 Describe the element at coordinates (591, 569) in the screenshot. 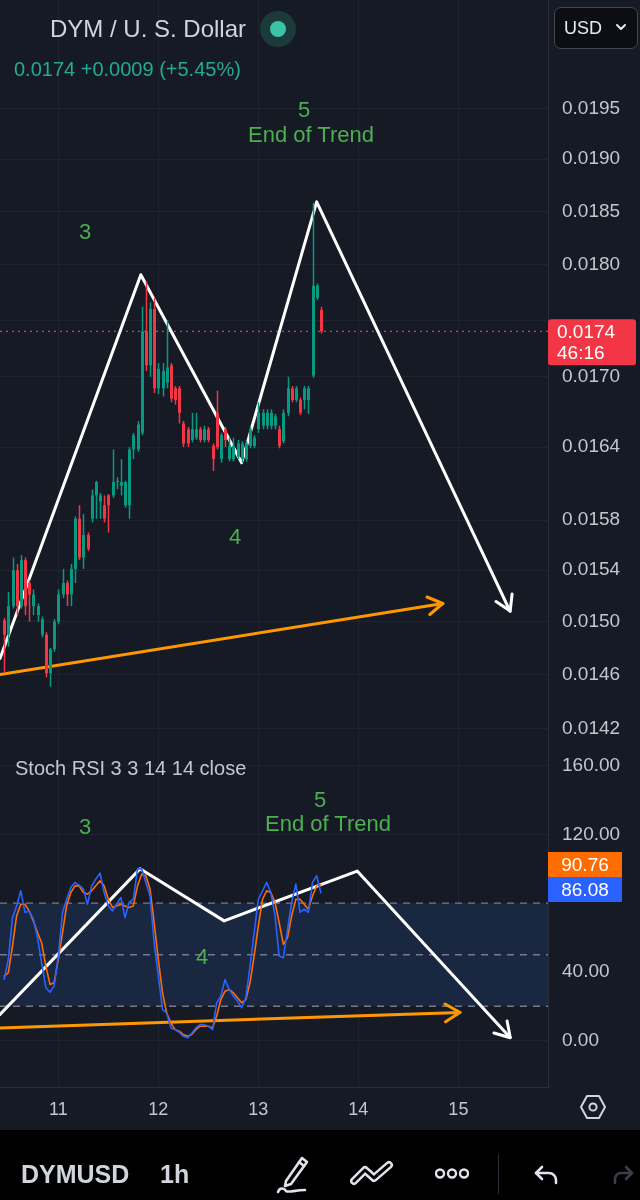

I see `y-tick-label: 0.0154` at that location.